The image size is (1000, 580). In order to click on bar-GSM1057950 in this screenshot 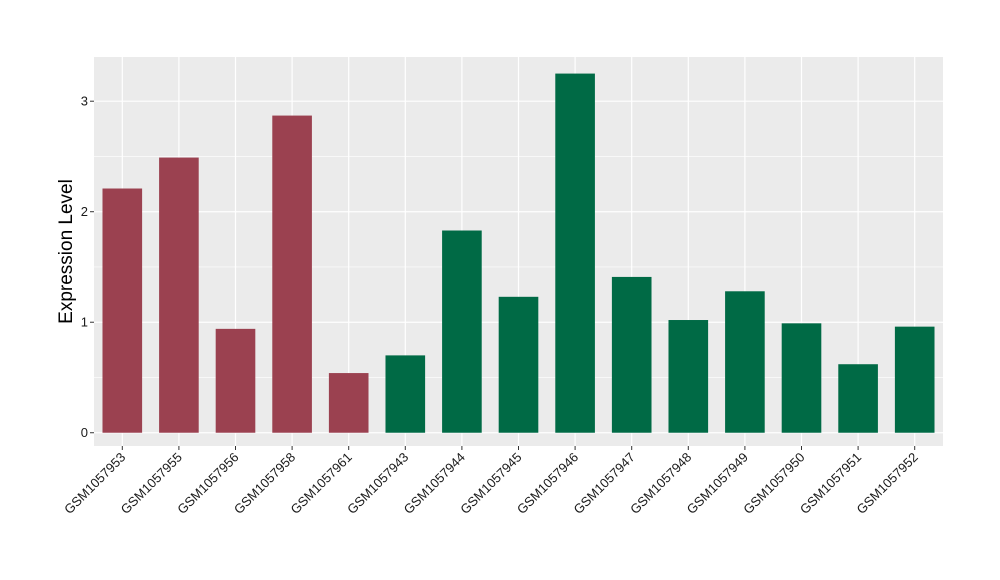, I will do `click(801, 378)`.